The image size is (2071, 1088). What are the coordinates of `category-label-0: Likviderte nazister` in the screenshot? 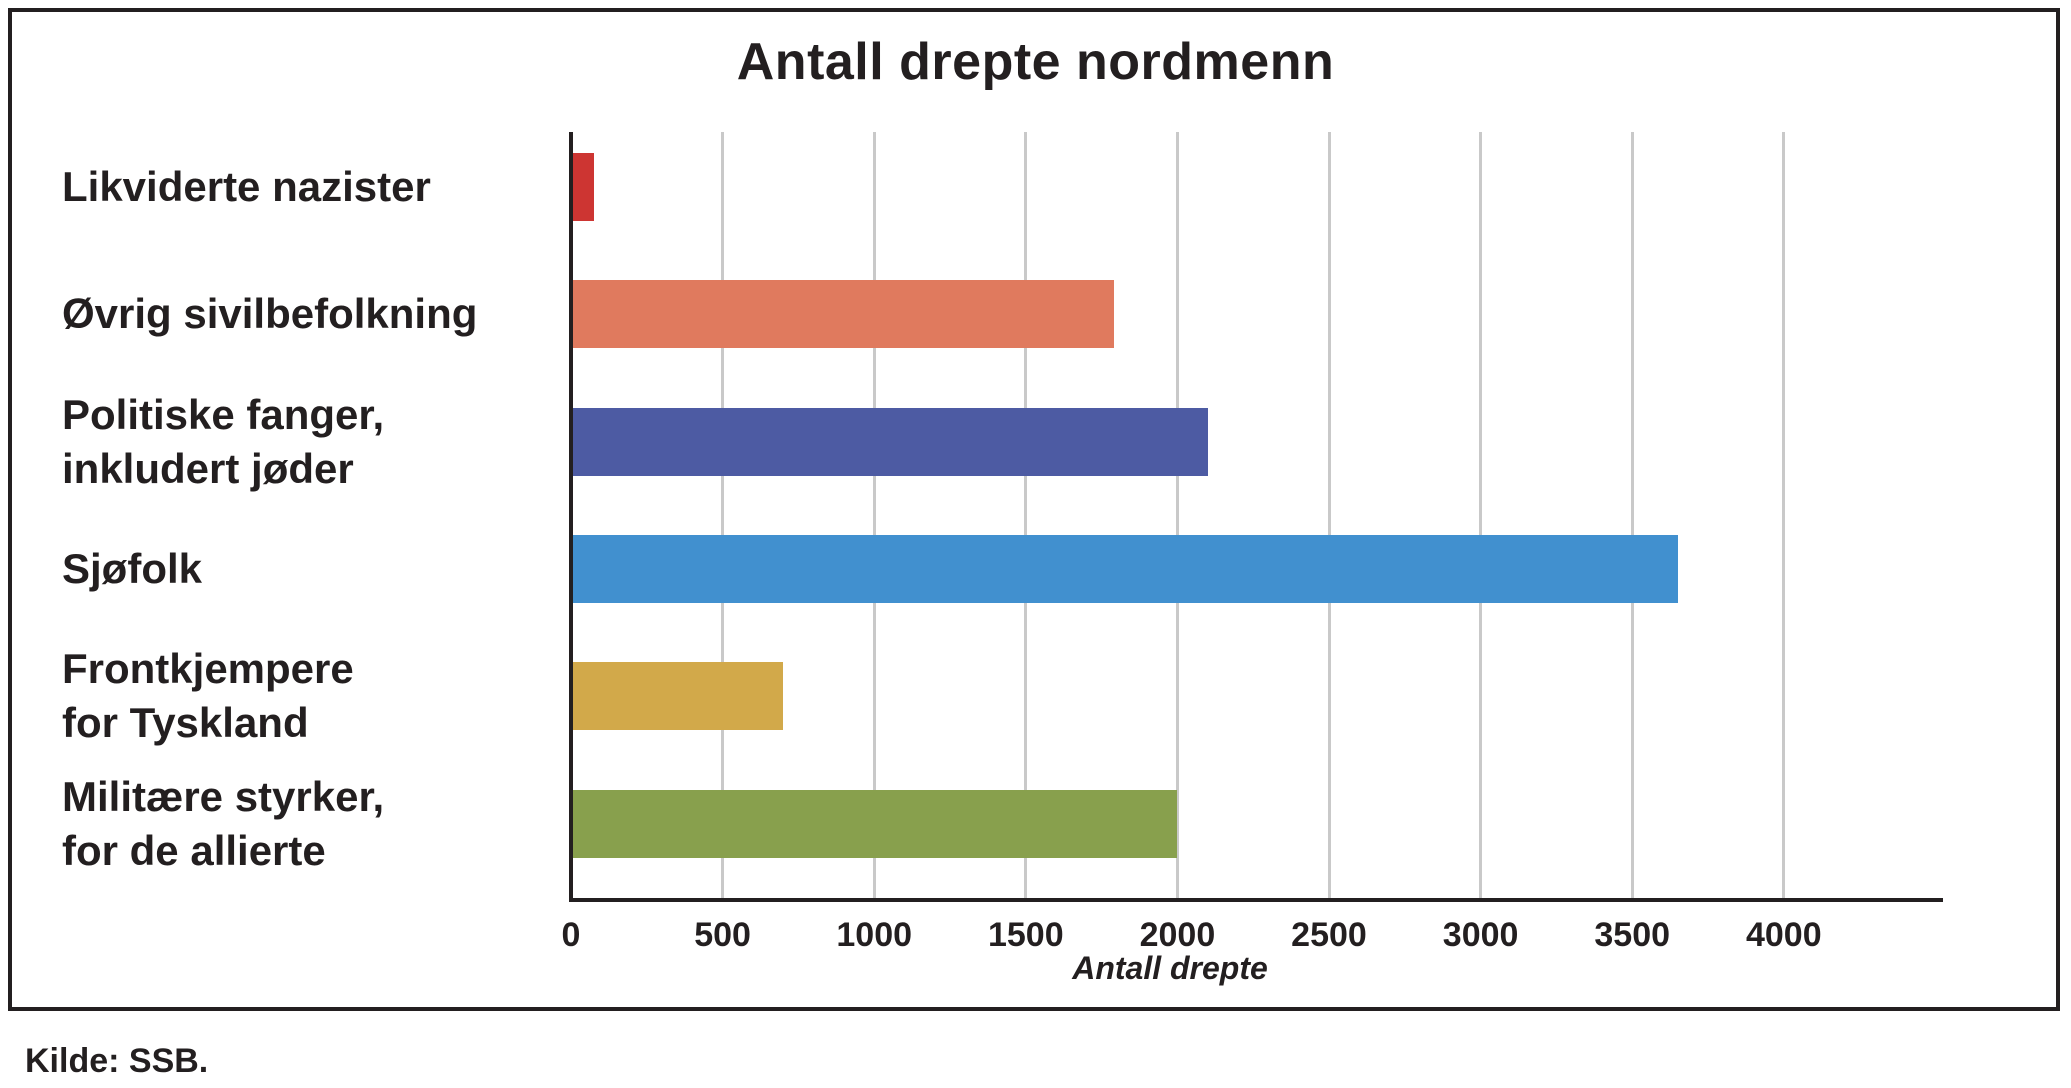 It's located at (246, 186).